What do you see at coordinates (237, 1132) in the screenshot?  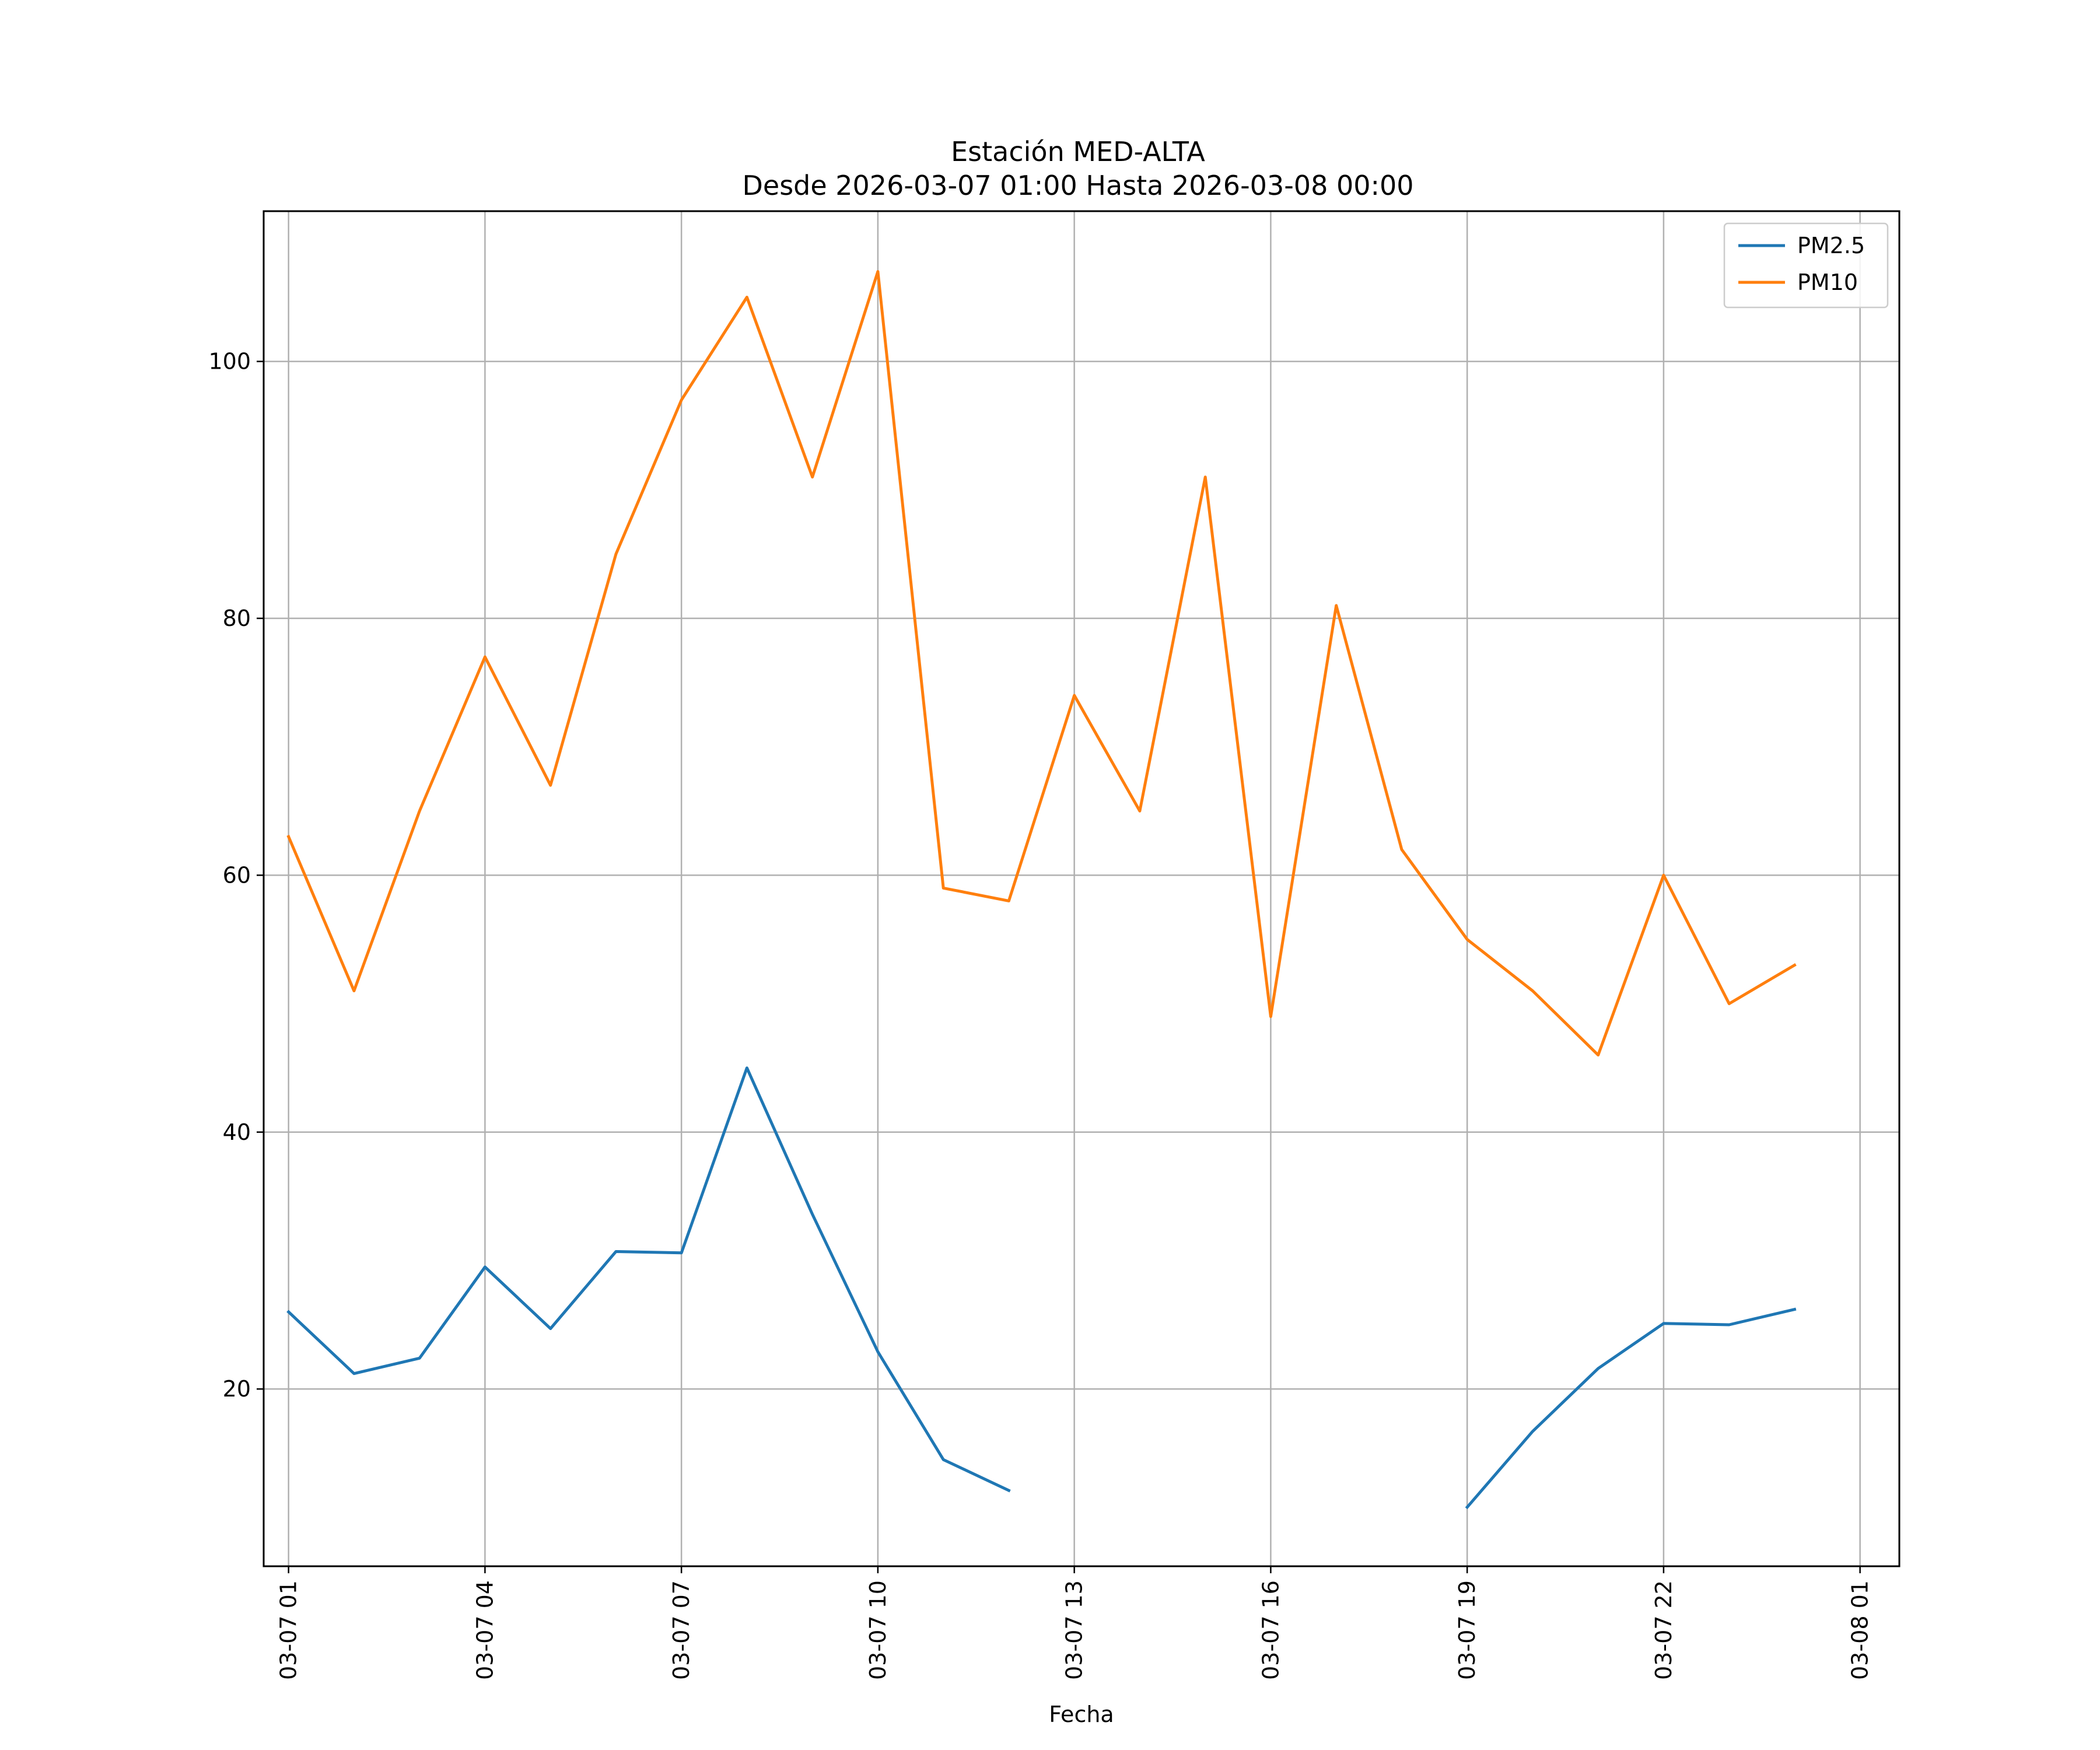 I see `y-tick-label: 40` at bounding box center [237, 1132].